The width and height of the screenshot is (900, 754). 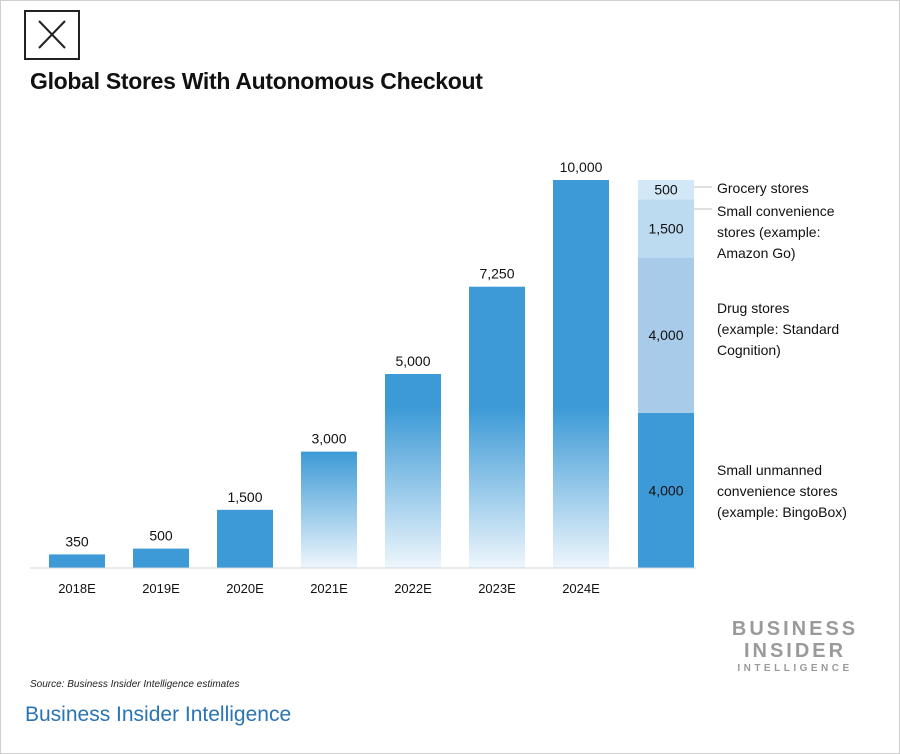 What do you see at coordinates (412, 361) in the screenshot?
I see `bar-value-label: 5,000` at bounding box center [412, 361].